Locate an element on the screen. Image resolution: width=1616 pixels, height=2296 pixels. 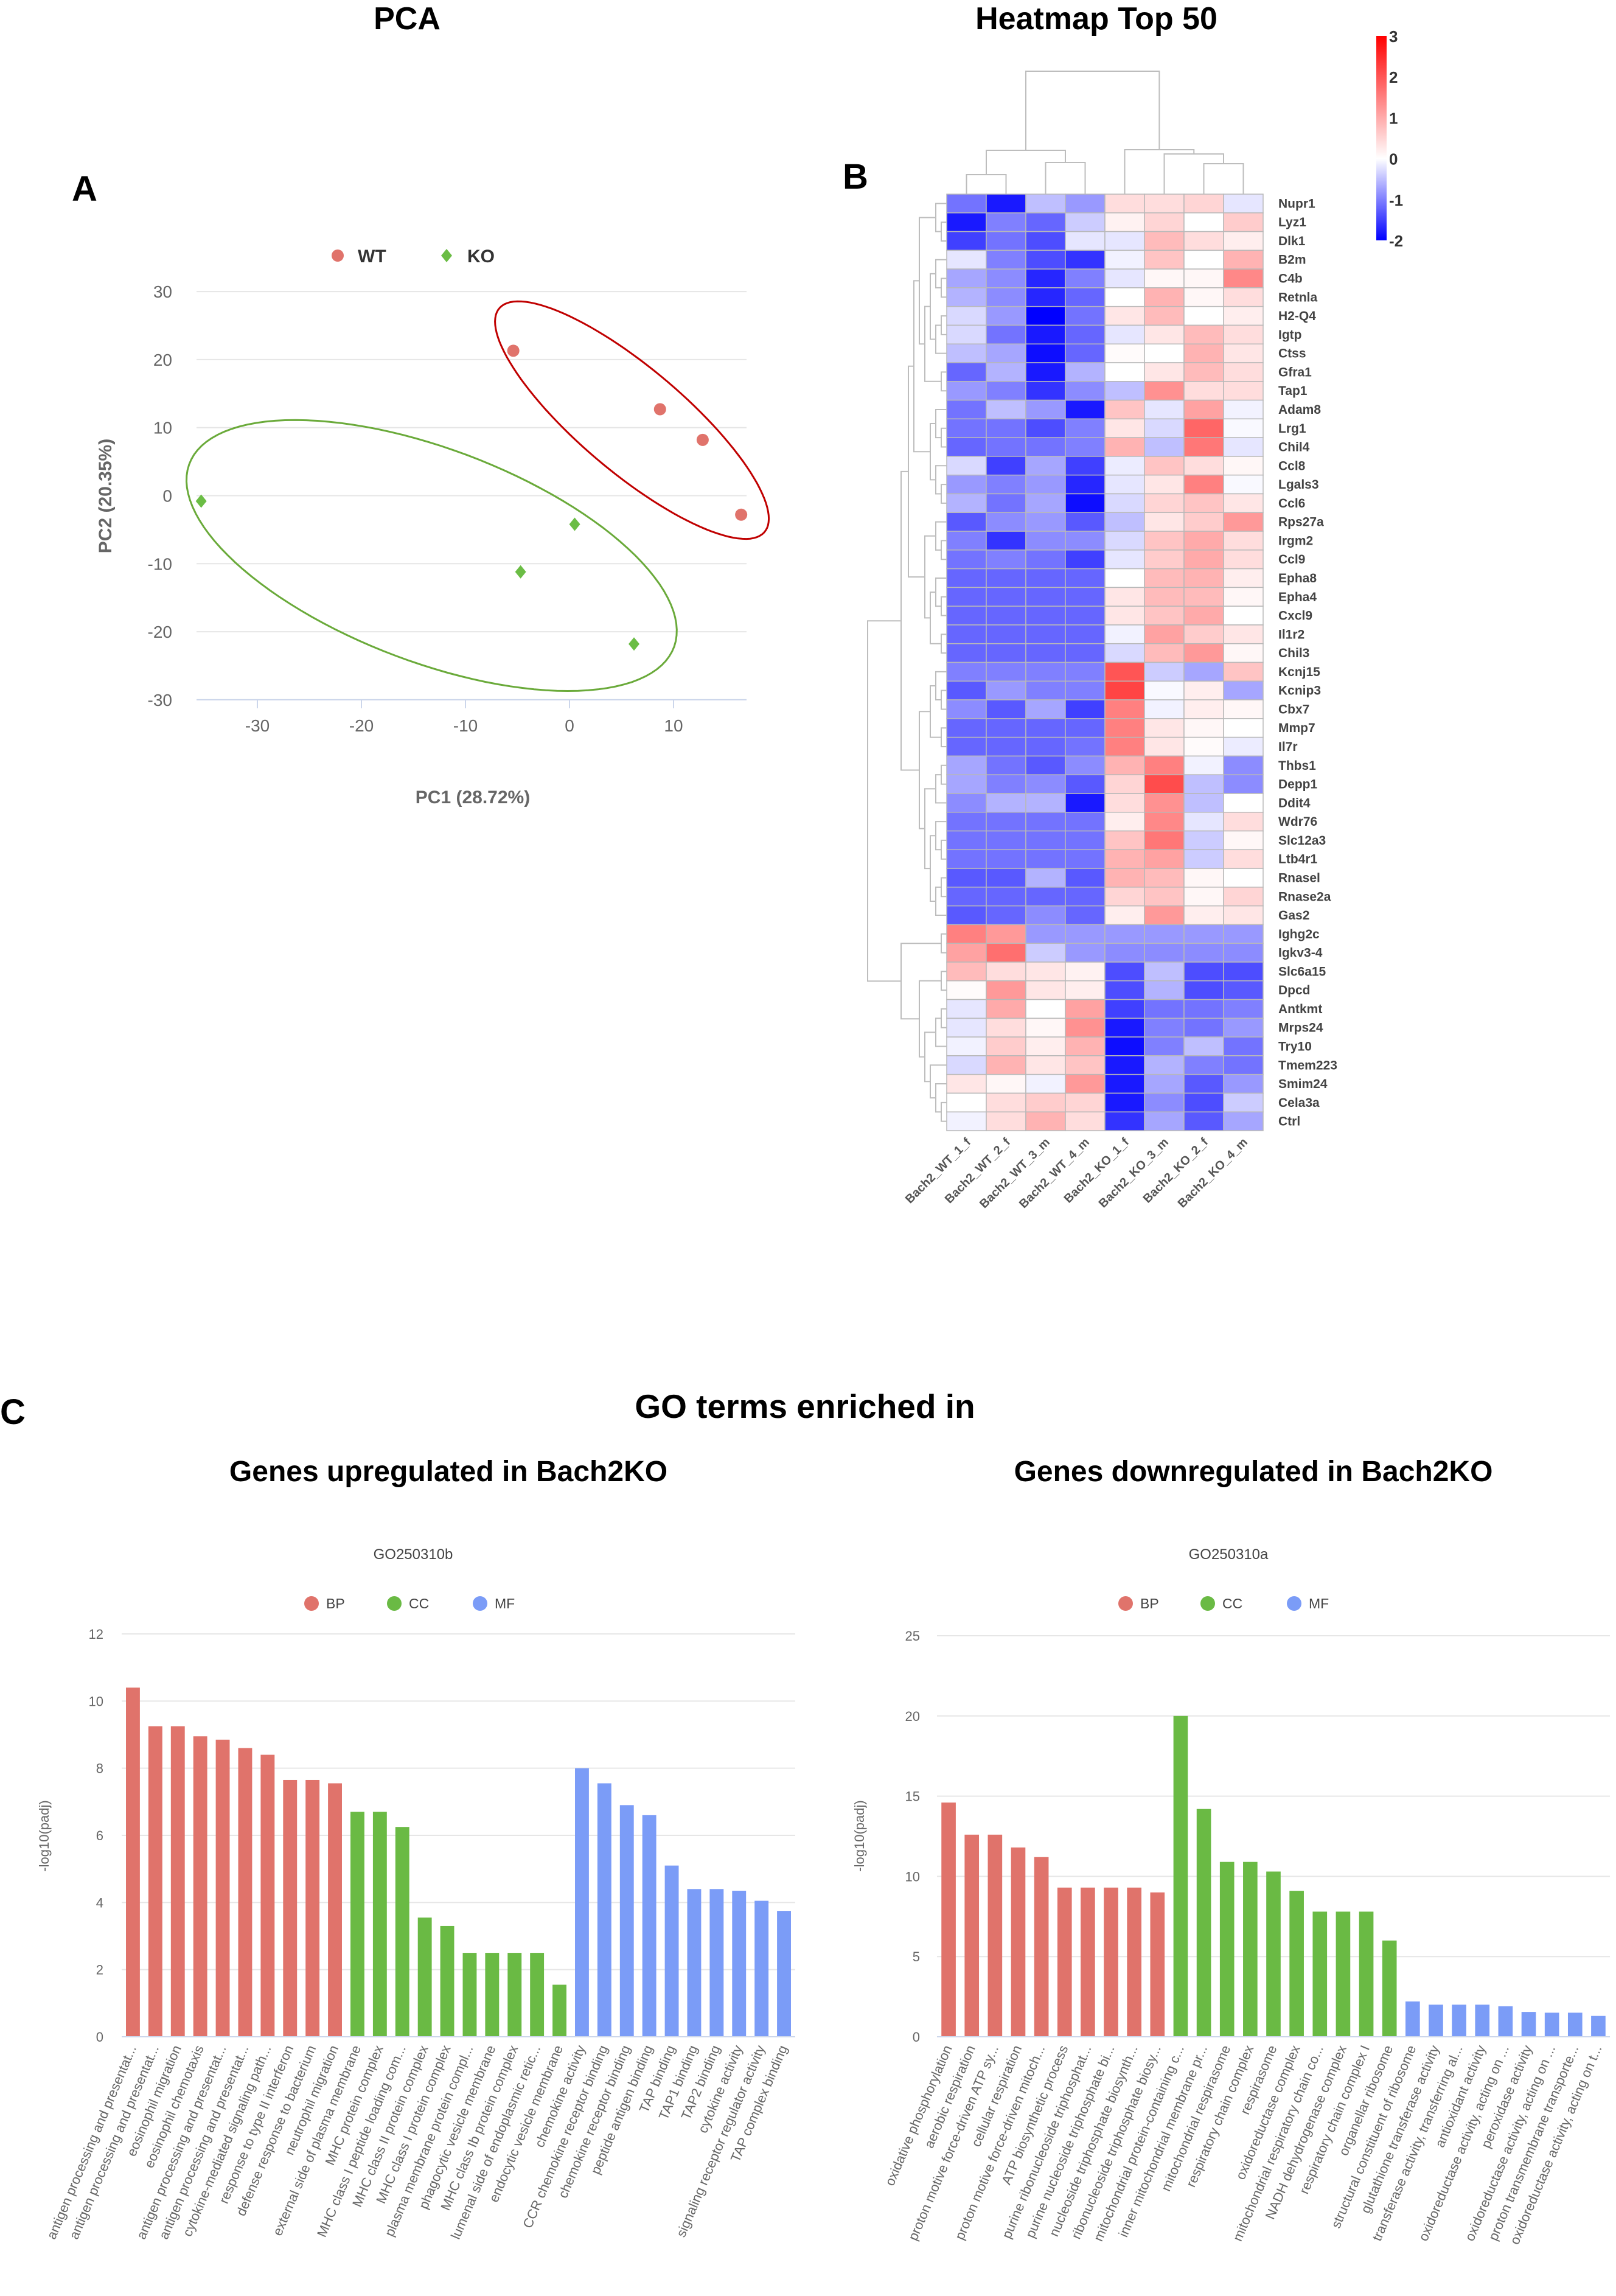
legend-ko-marker is located at coordinates (446, 255).